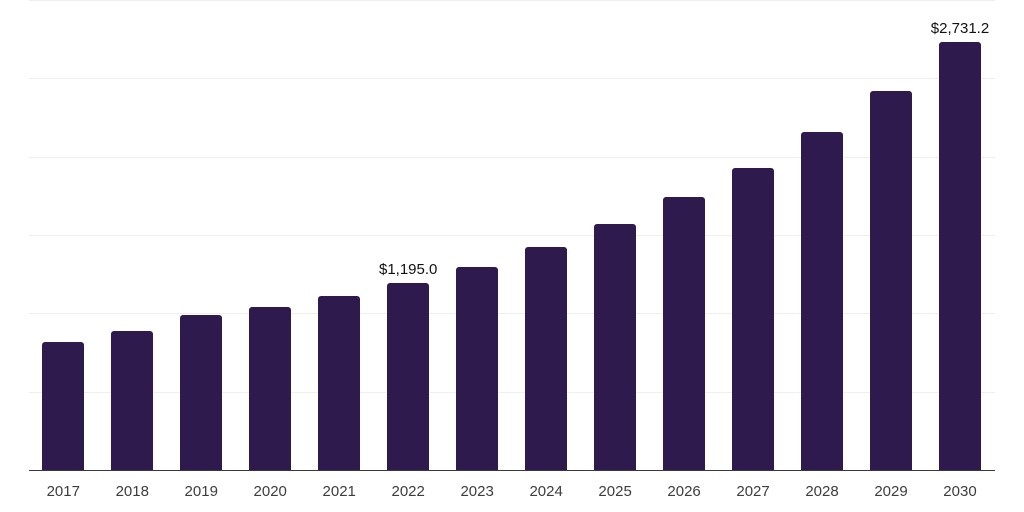 The image size is (1024, 512). What do you see at coordinates (891, 280) in the screenshot?
I see `bar-2029` at bounding box center [891, 280].